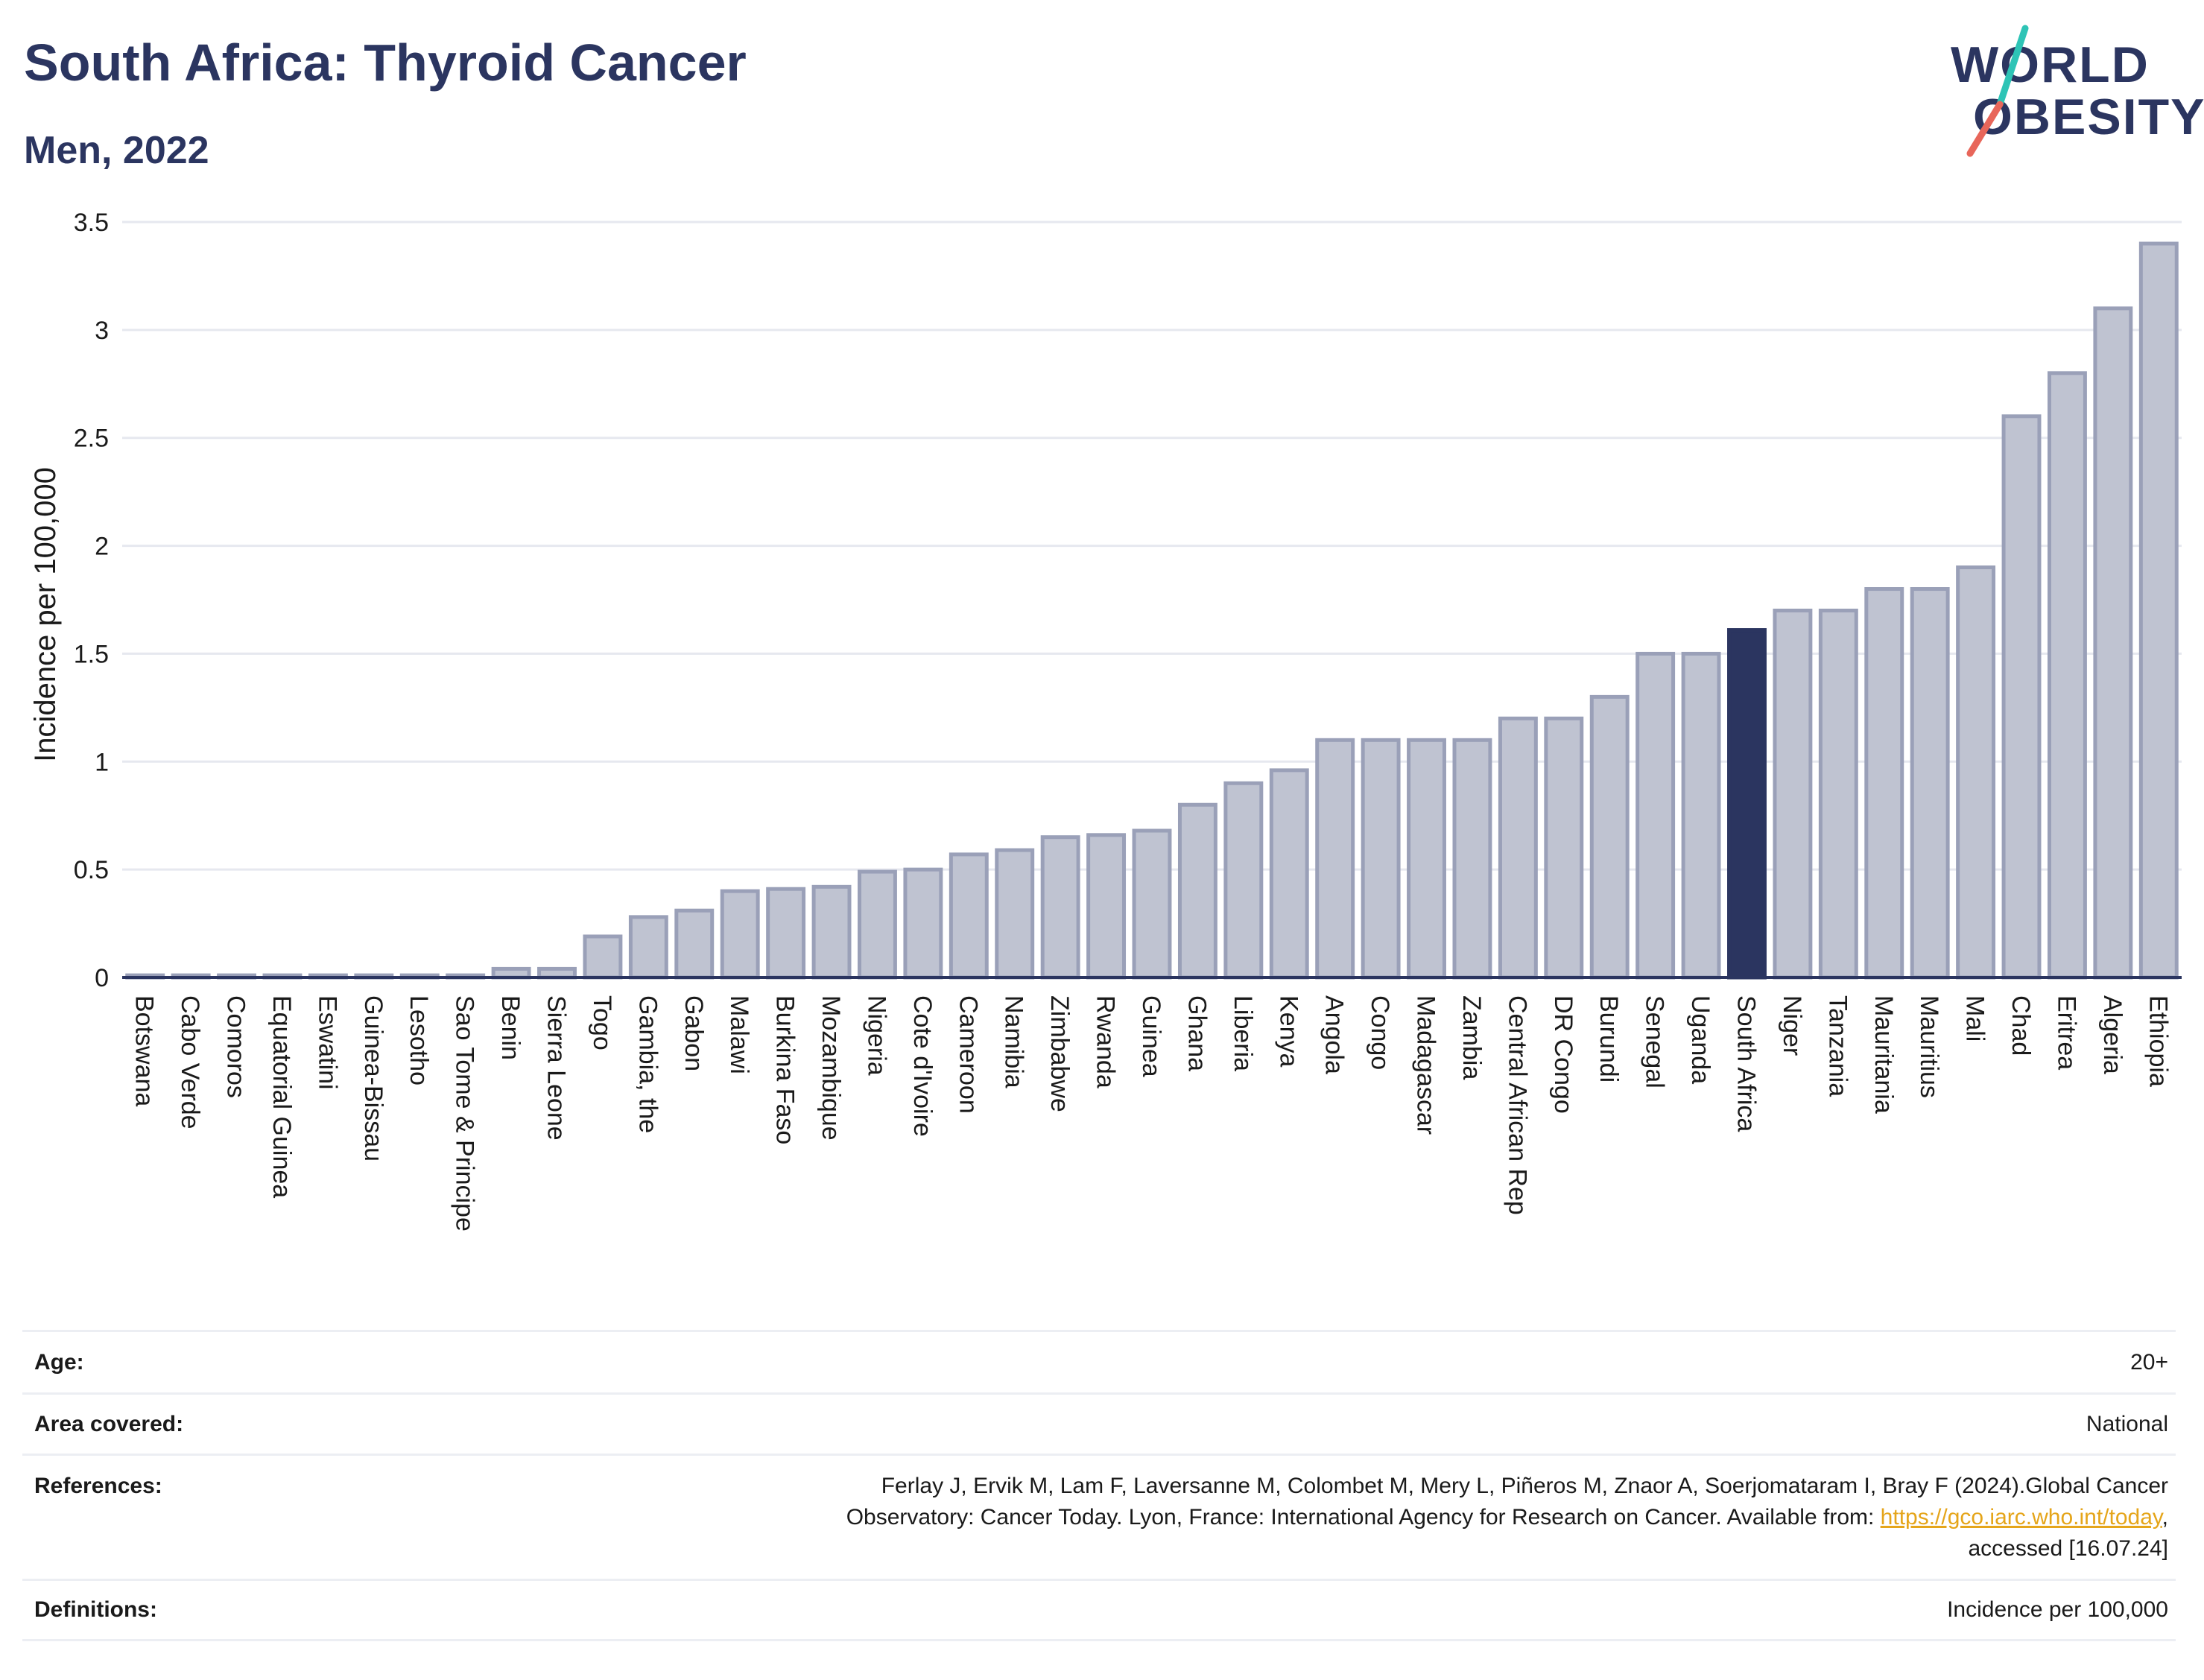 Image resolution: width=2204 pixels, height=1680 pixels. I want to click on bar-tanzania, so click(1838, 794).